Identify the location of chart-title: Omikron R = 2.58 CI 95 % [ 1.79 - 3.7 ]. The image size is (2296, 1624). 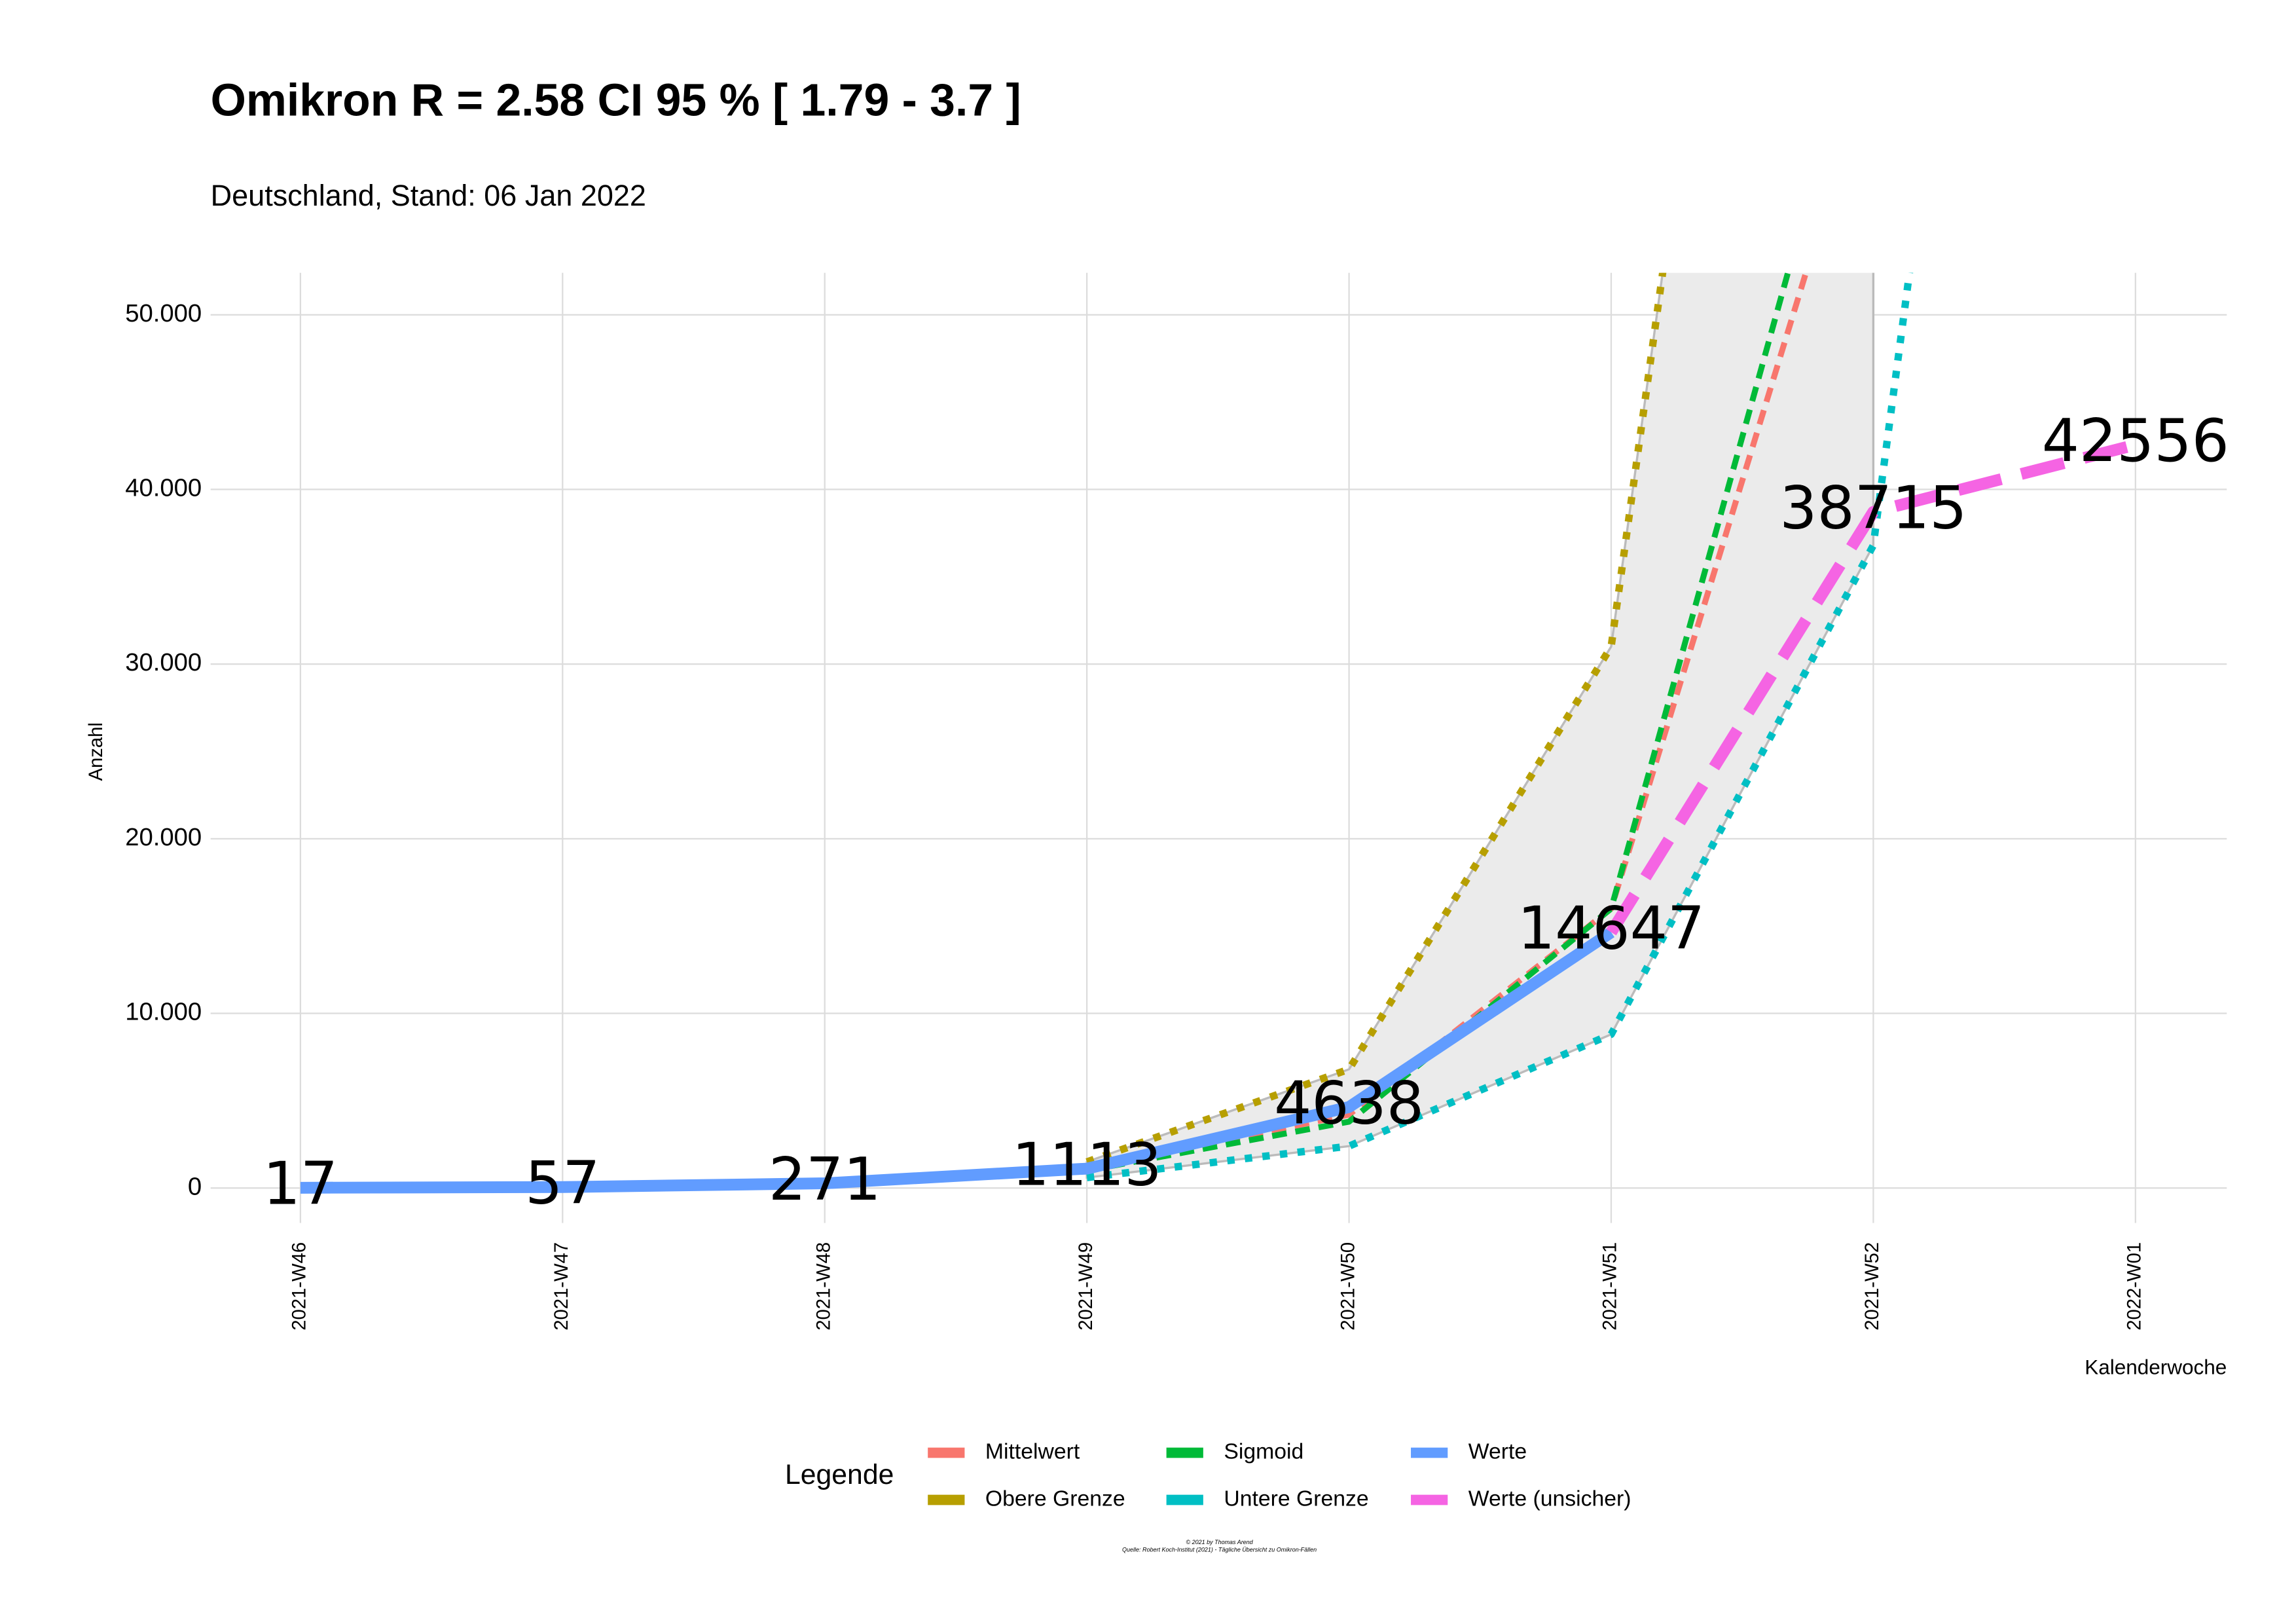
(616, 99).